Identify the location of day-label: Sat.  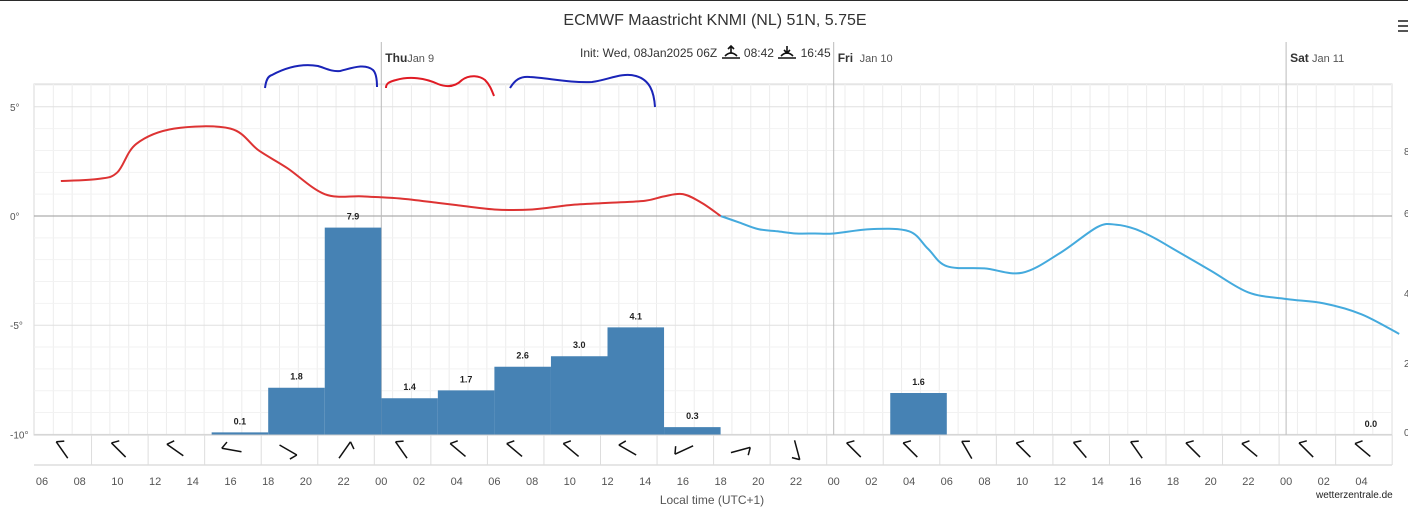
(1299, 58).